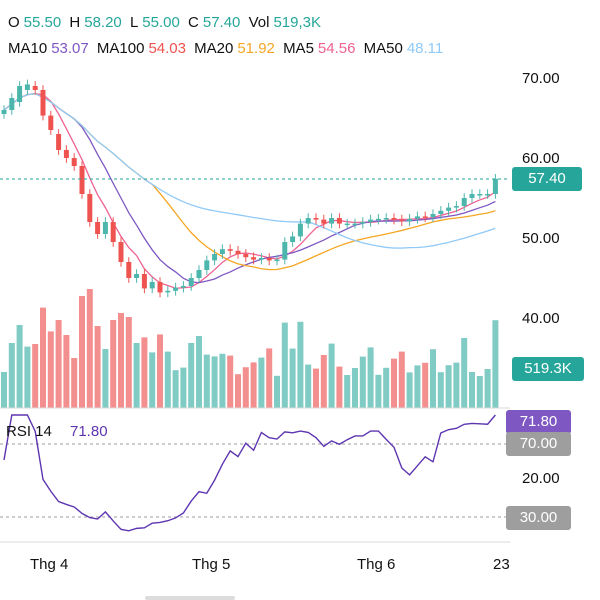  What do you see at coordinates (134, 22) in the screenshot?
I see `low-label: L` at bounding box center [134, 22].